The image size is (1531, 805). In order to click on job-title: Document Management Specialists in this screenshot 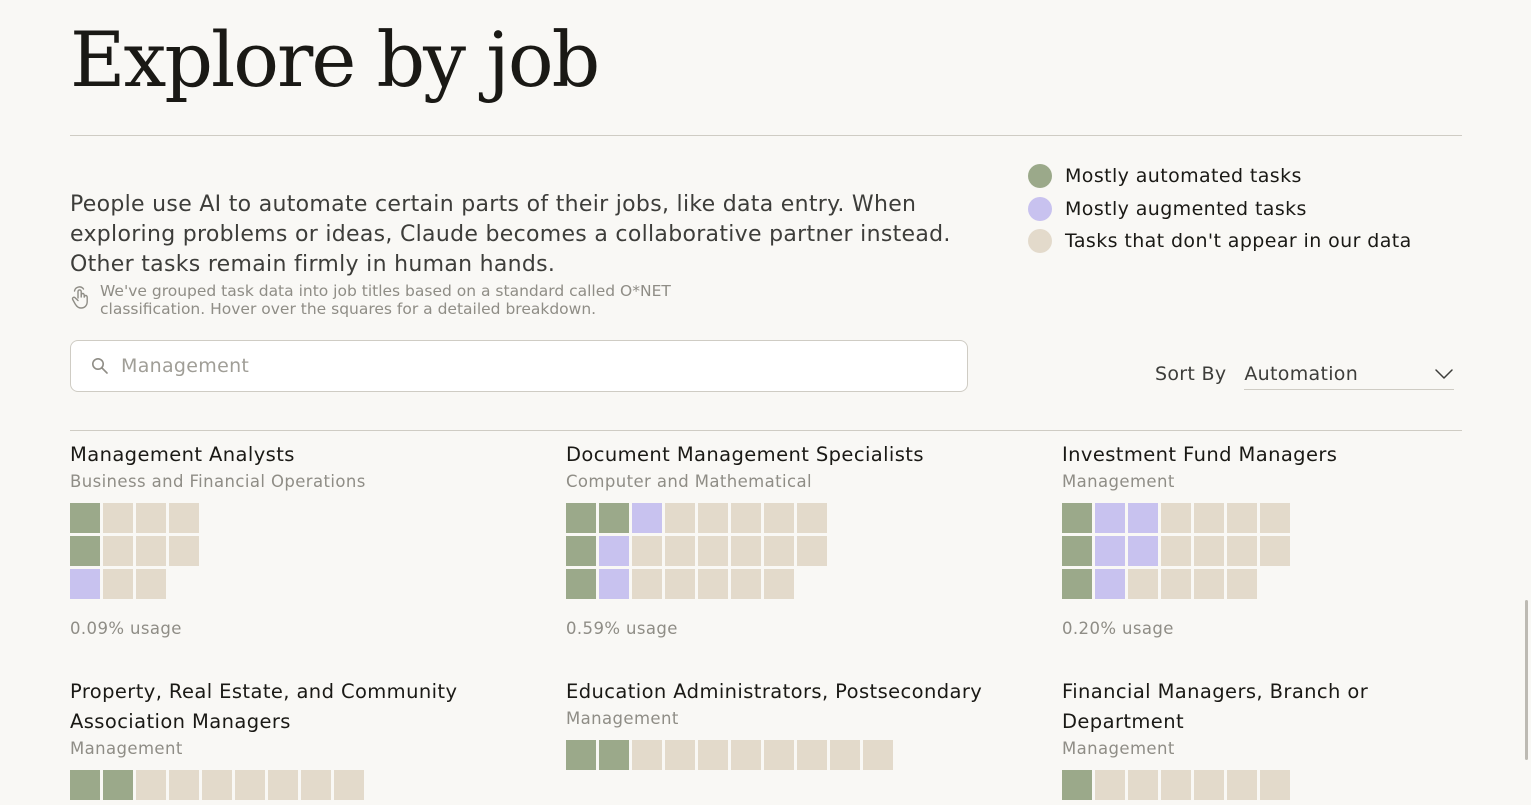, I will do `click(745, 454)`.